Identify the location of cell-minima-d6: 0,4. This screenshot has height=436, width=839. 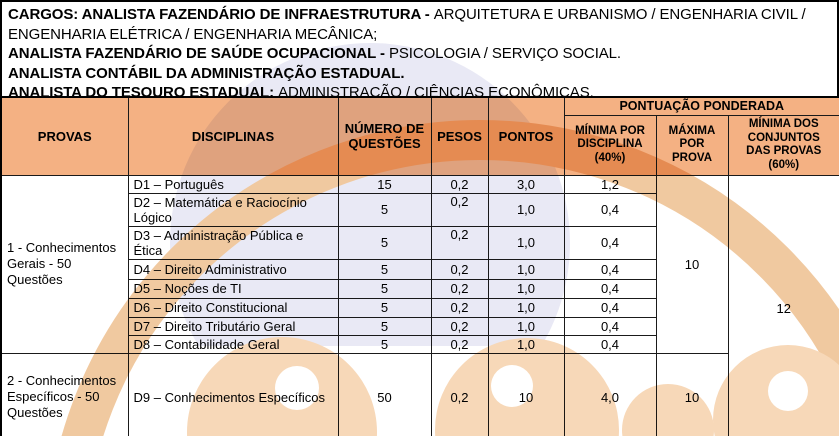
(610, 307).